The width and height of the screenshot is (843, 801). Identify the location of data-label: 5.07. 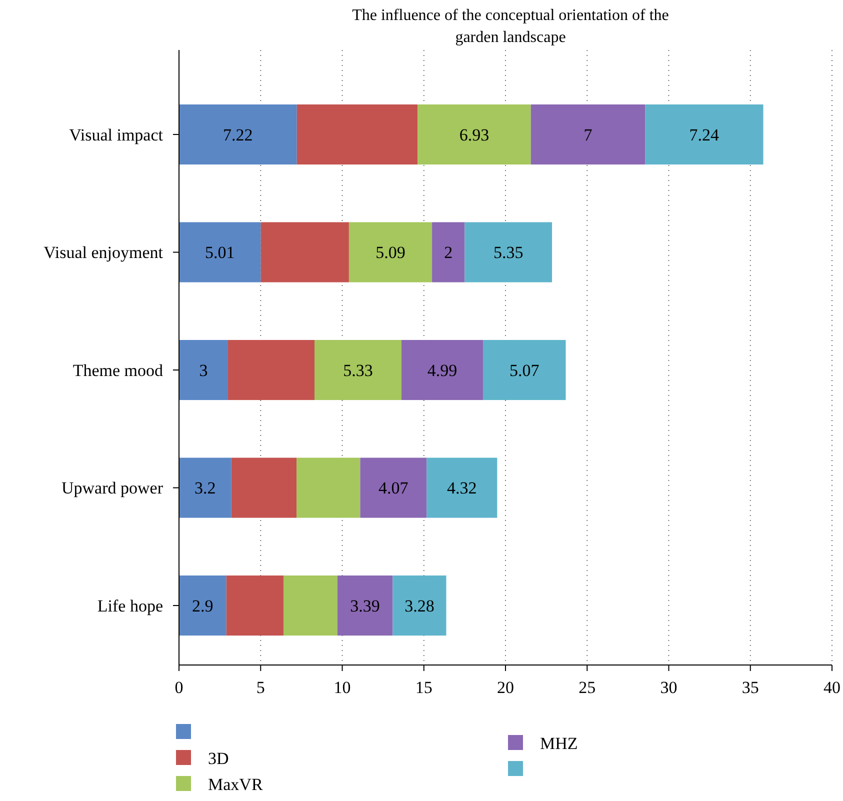
(524, 370).